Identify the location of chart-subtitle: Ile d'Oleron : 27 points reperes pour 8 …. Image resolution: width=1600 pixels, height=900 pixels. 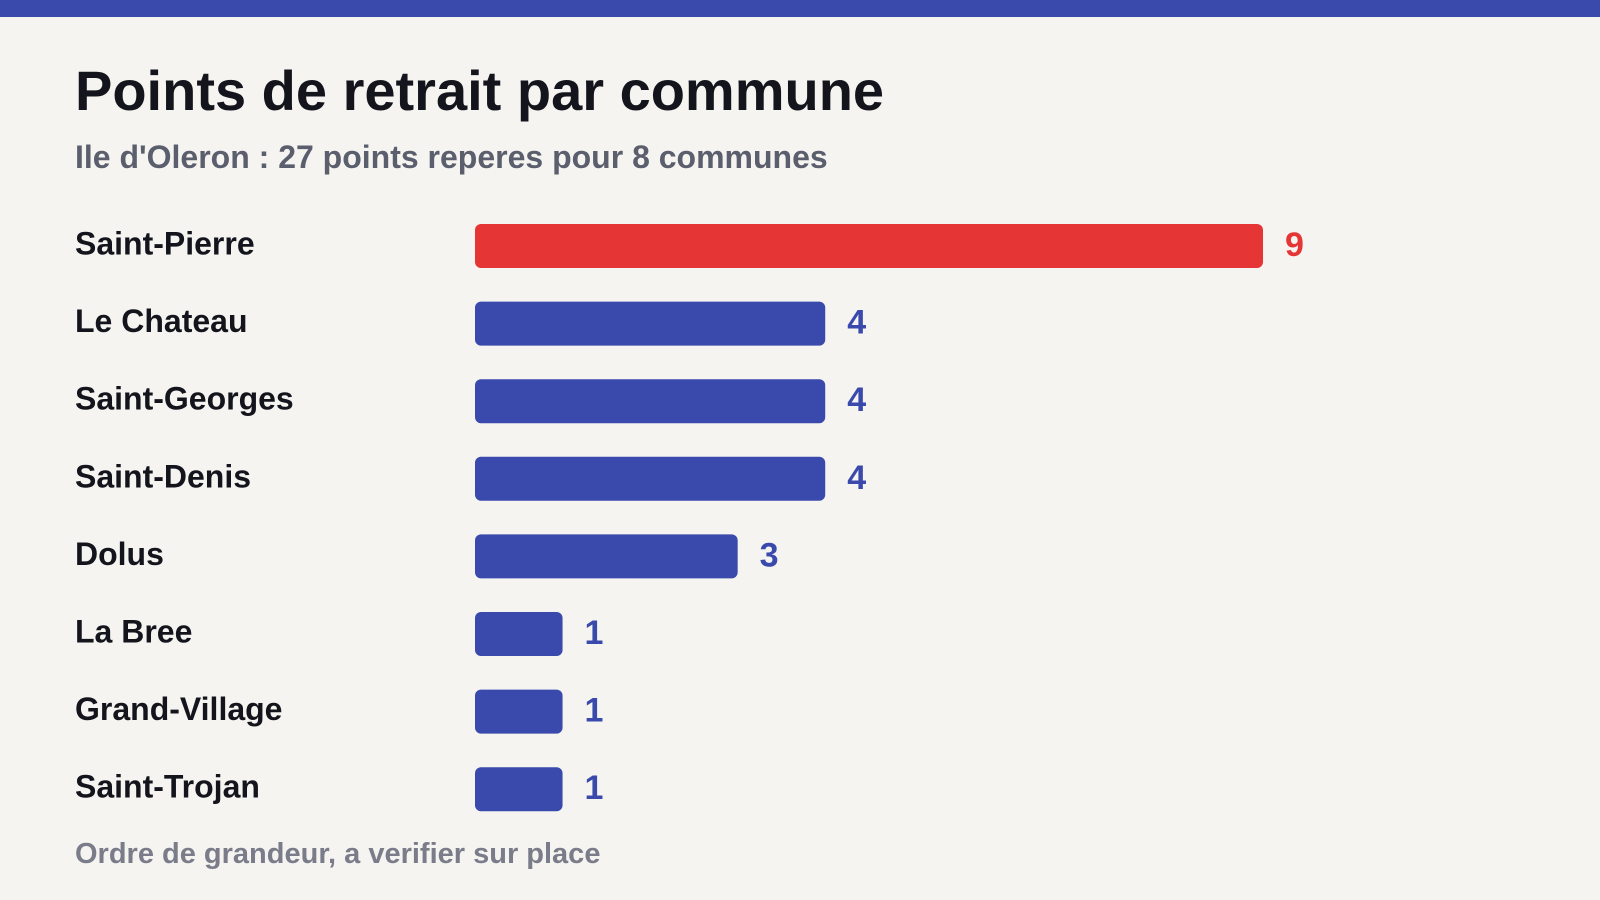
(451, 157).